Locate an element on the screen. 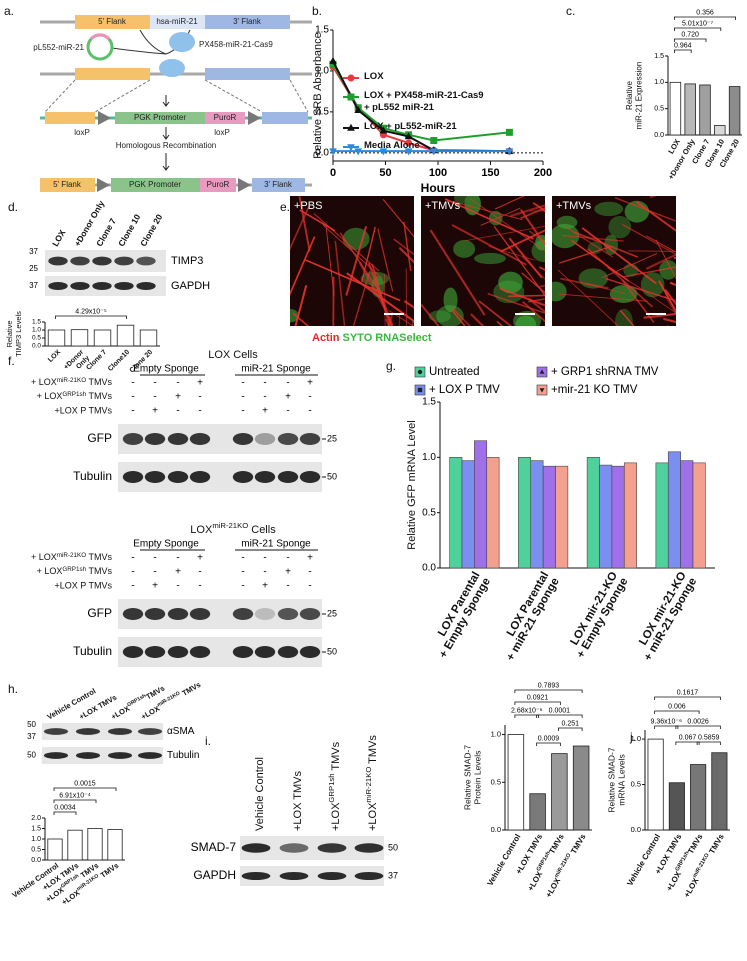 The width and height of the screenshot is (747, 961). block-title-group: LOXmiR-21KO Cells is located at coordinates (233, 528).